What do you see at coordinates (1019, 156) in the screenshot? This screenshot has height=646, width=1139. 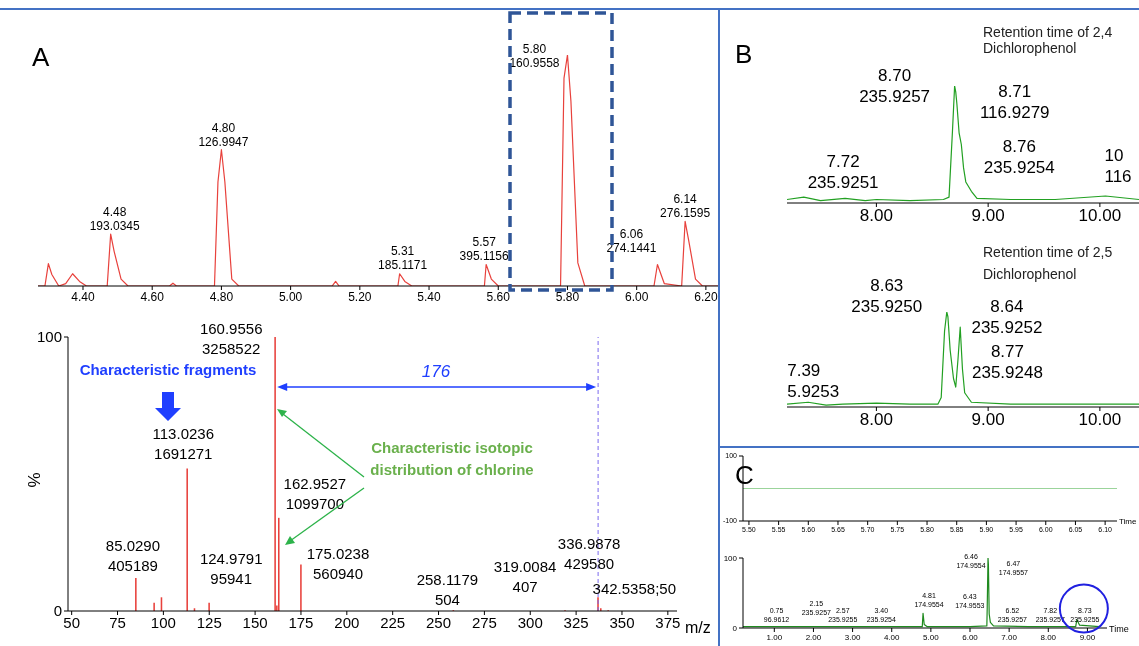 I see `annotation: 8.76 235.9254` at bounding box center [1019, 156].